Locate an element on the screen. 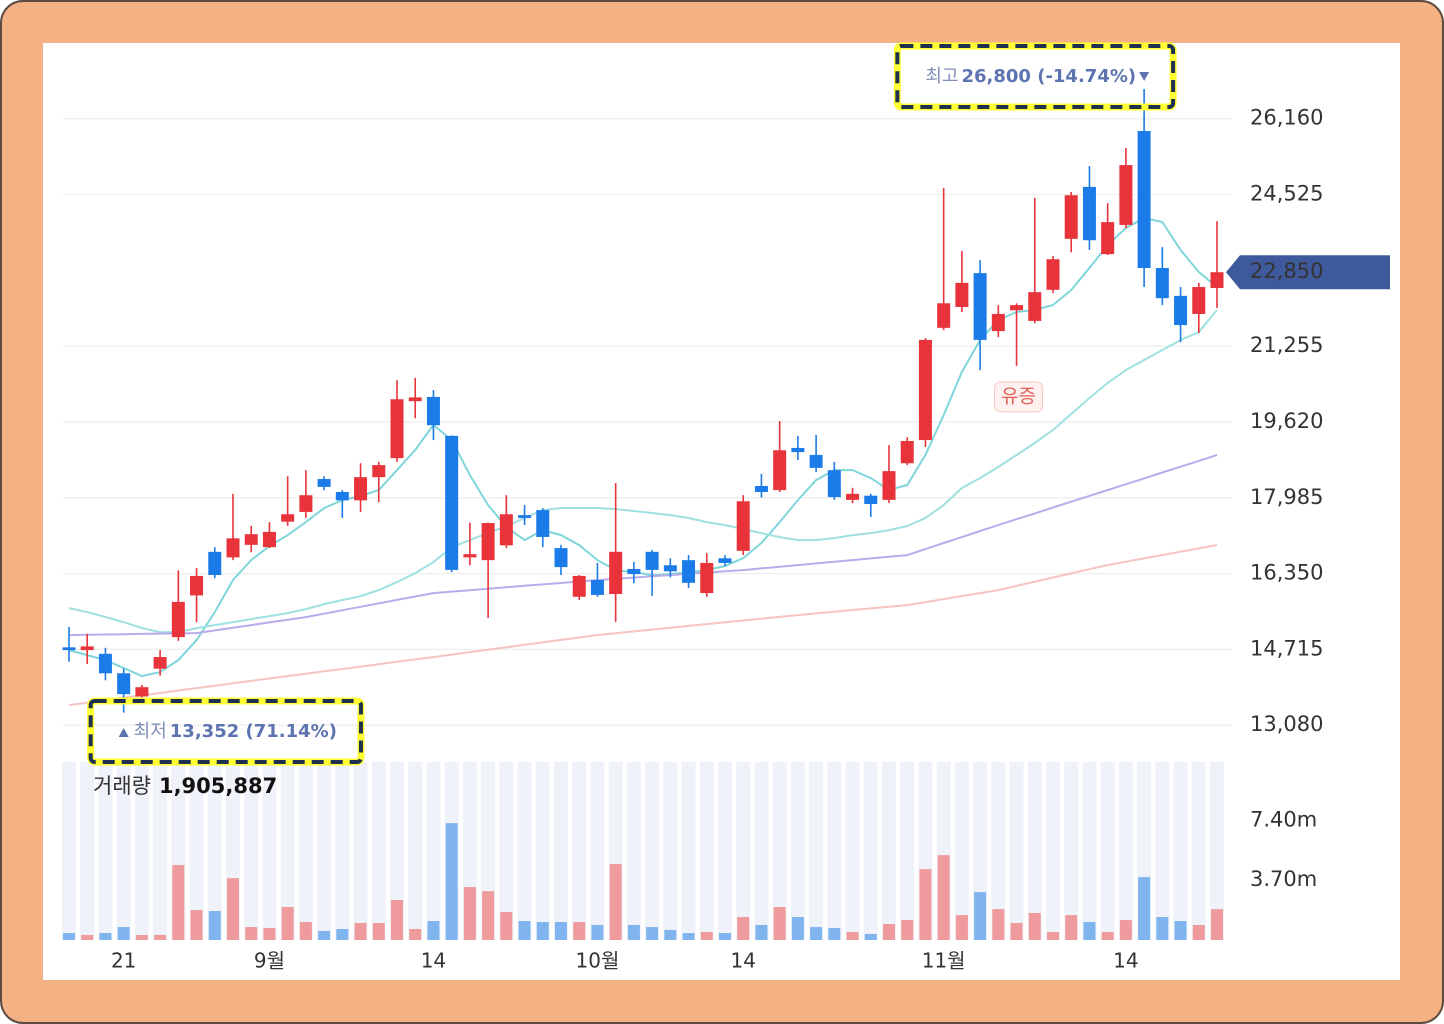 This screenshot has width=1444, height=1024. volume-tick-label: 3.70m is located at coordinates (1283, 879).